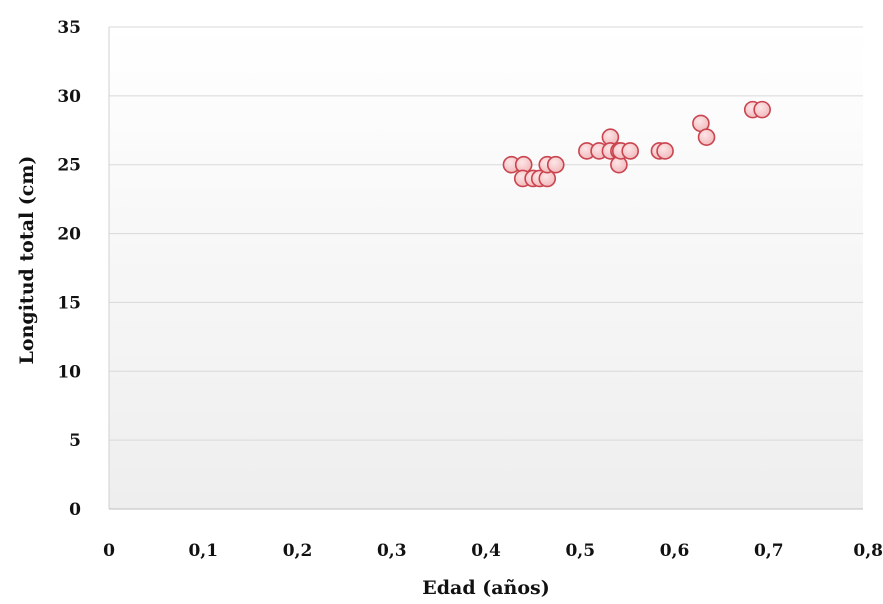  Describe the element at coordinates (203, 551) in the screenshot. I see `x-tick-label: 0,1` at that location.